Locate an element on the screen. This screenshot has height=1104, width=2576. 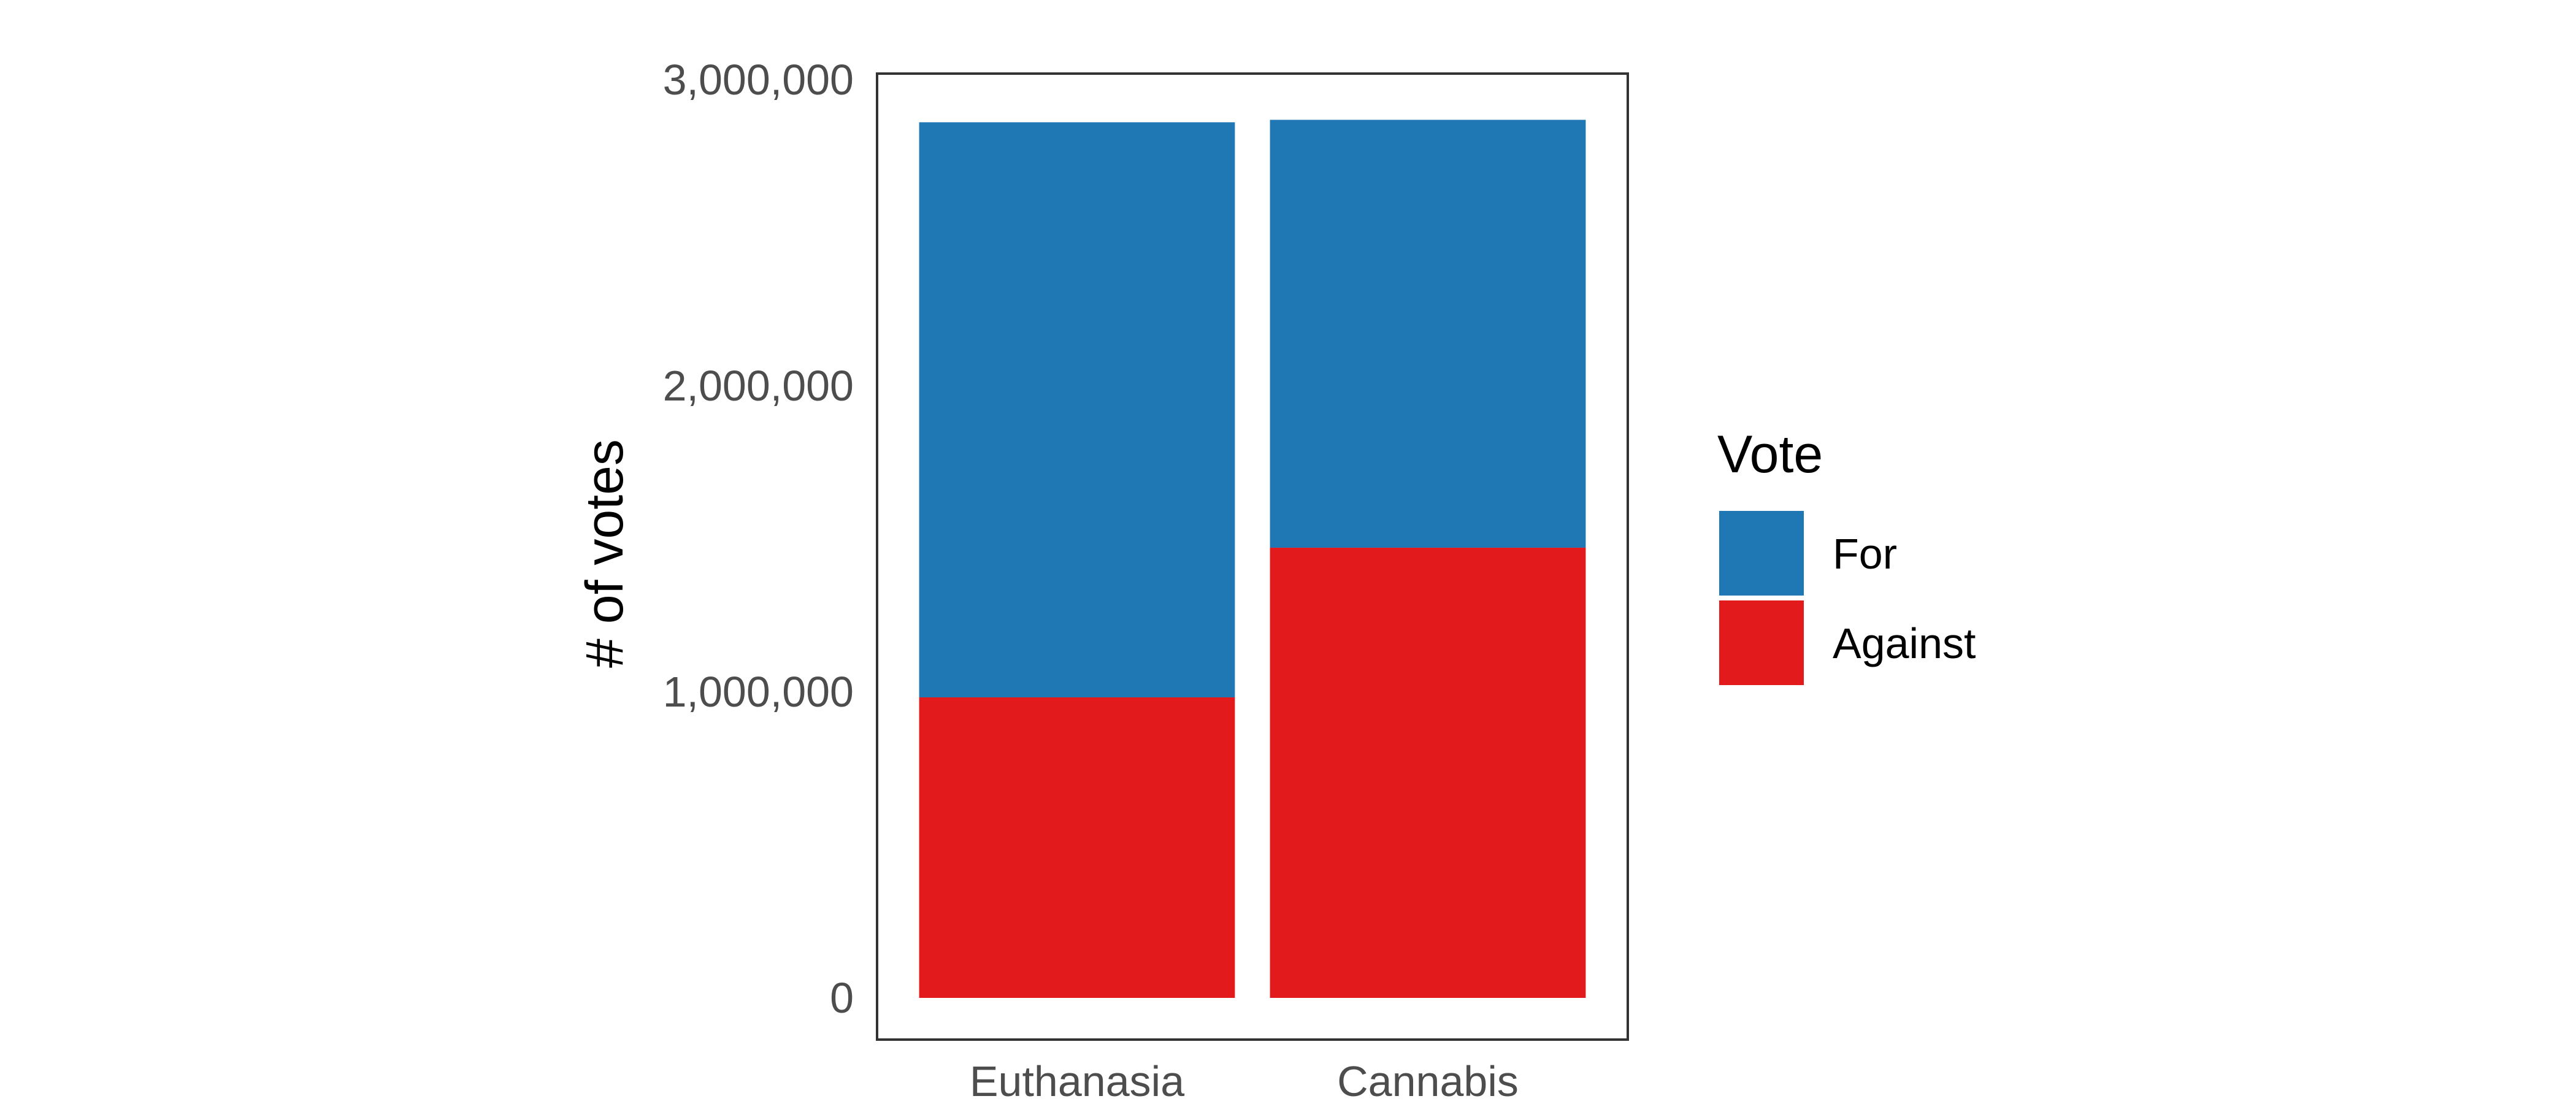
legend-key-against is located at coordinates (1761, 642).